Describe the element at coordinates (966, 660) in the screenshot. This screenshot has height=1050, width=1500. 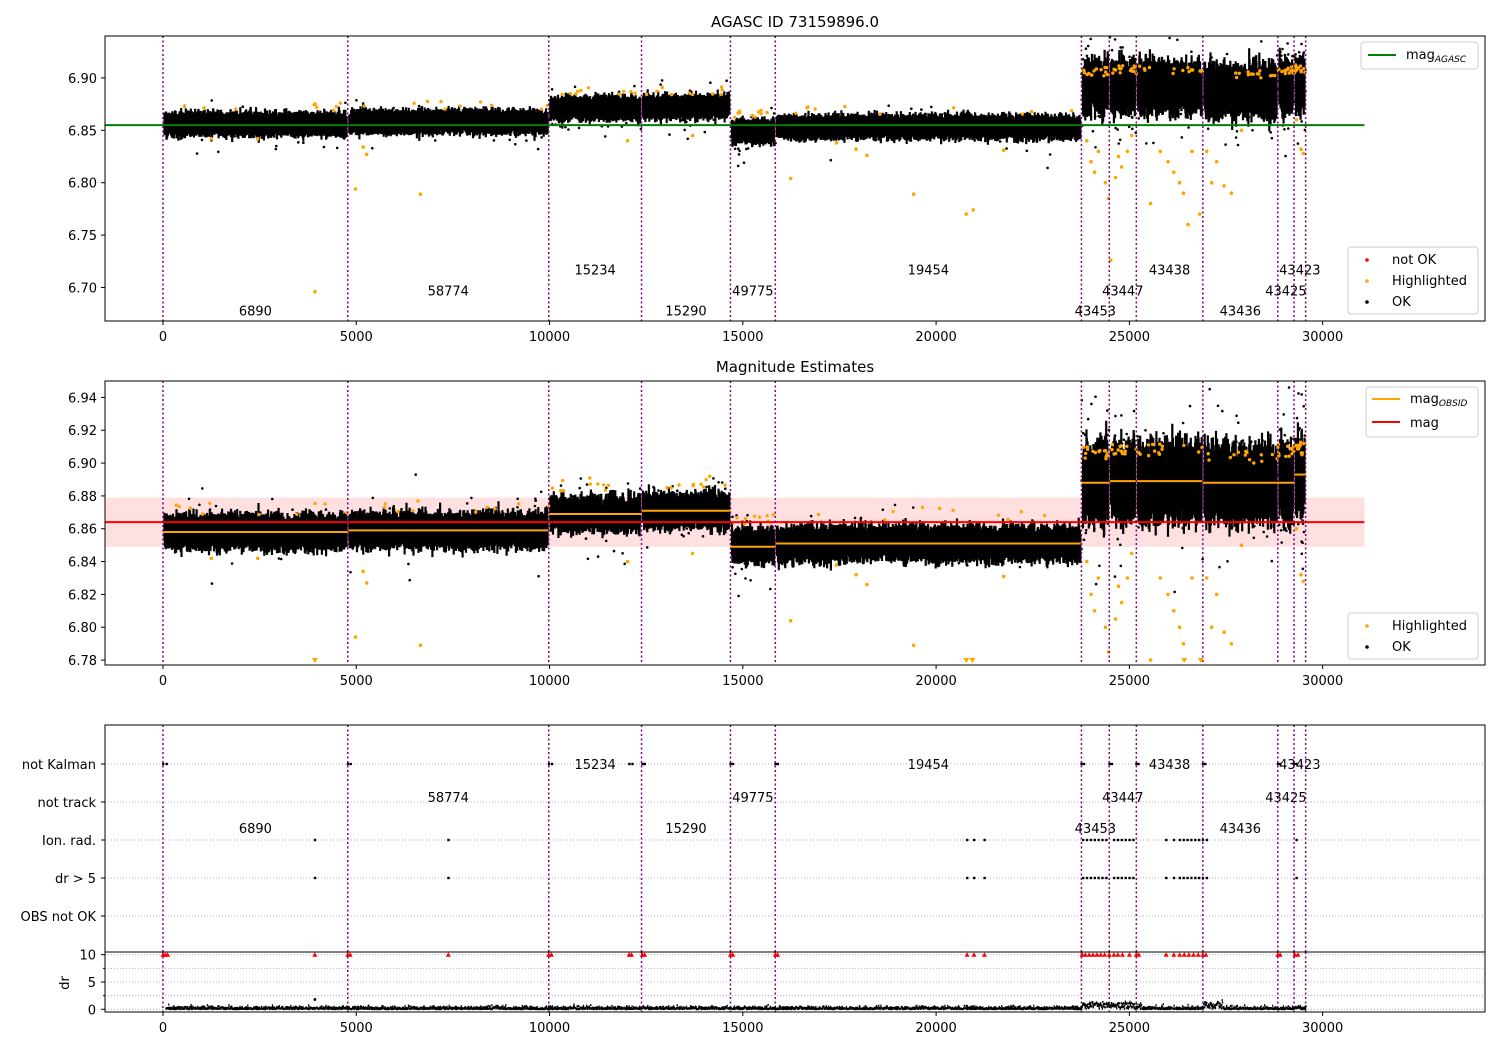
I see `clipped-marker` at that location.